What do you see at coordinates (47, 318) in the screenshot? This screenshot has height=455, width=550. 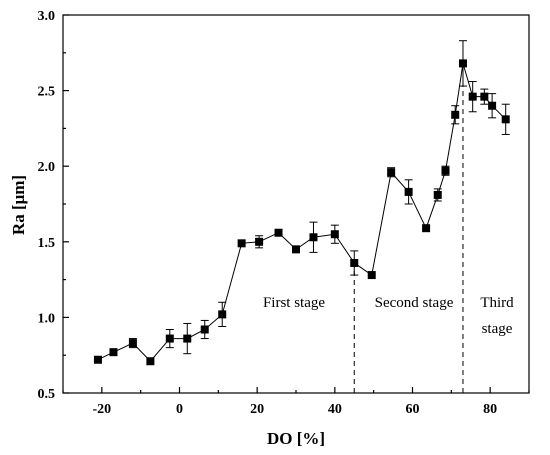 I see `y-tick-label: 1.0` at bounding box center [47, 318].